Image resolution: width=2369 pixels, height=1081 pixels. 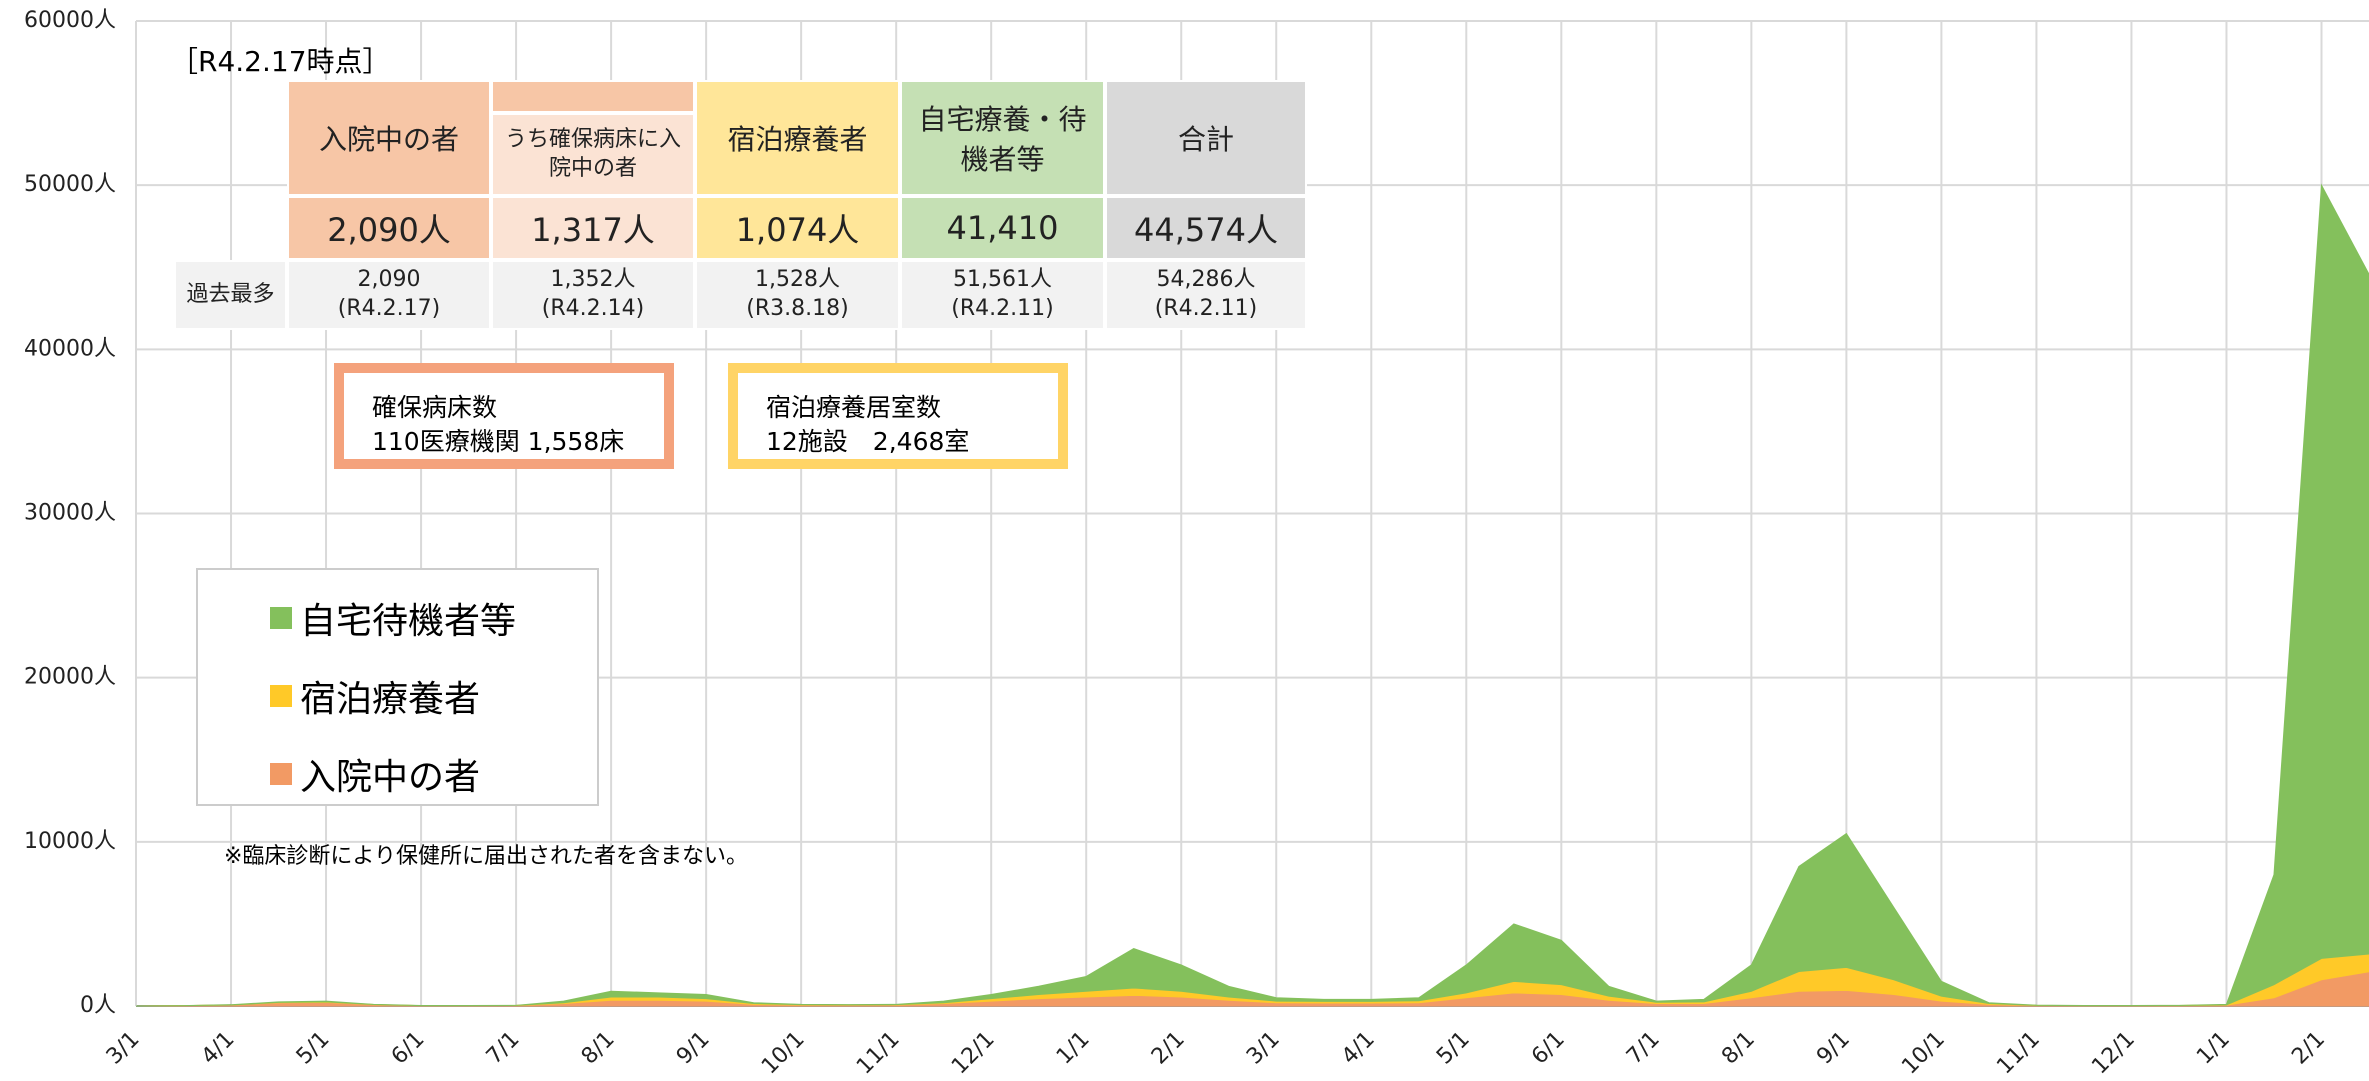 What do you see at coordinates (593, 96) in the screenshot?
I see `blank` at bounding box center [593, 96].